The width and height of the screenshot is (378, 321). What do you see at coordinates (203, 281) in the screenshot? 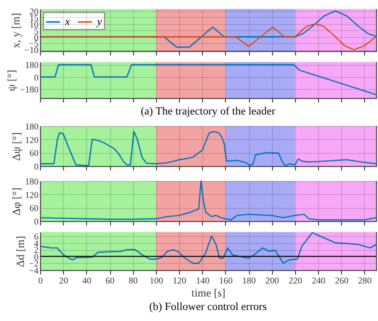
I see `x-tick-label: 140` at bounding box center [203, 281].